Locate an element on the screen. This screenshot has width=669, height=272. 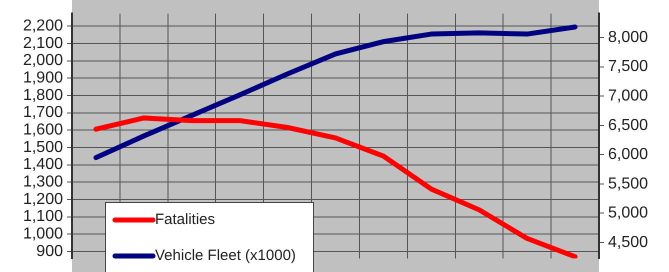
y-tick-label: 900 is located at coordinates (50, 251).